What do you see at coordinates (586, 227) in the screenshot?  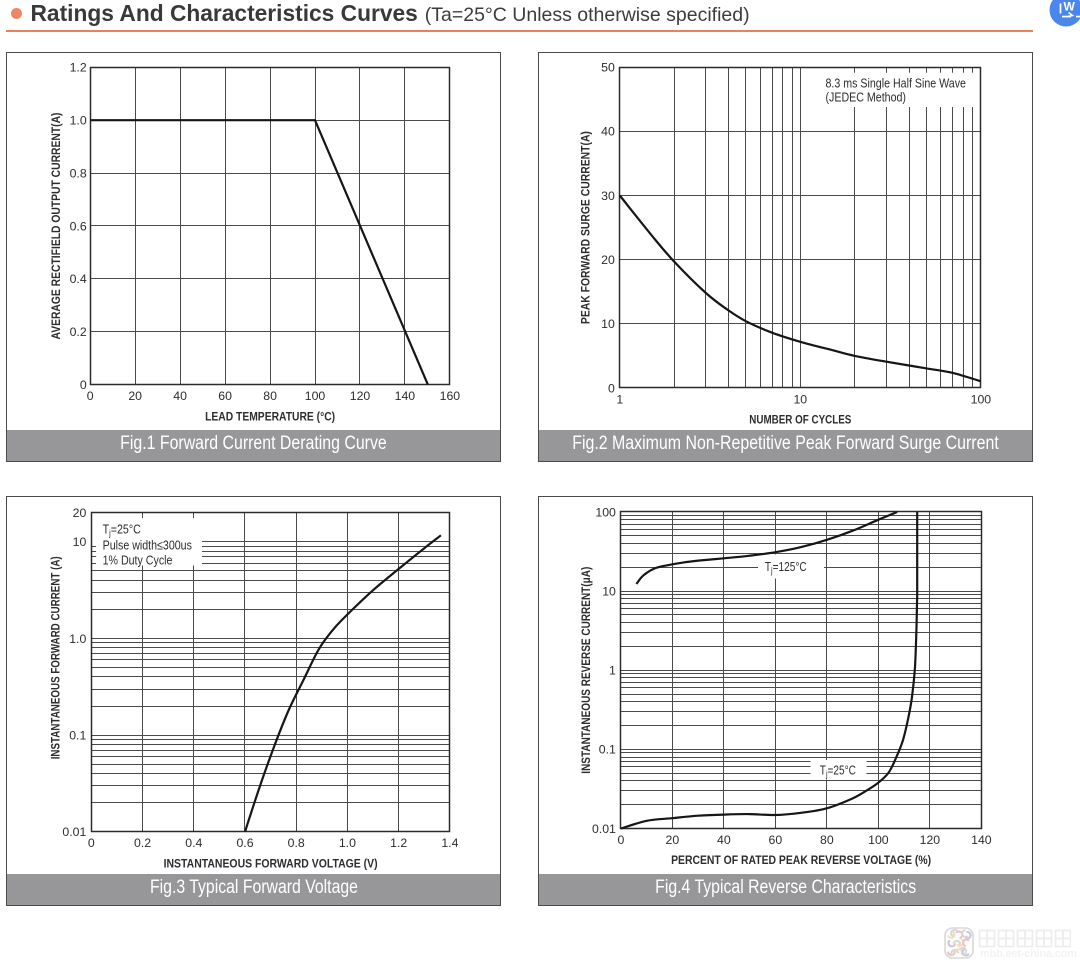 I see `svg-text: PEAK FORWARD SURGE CURRENT(A)` at bounding box center [586, 227].